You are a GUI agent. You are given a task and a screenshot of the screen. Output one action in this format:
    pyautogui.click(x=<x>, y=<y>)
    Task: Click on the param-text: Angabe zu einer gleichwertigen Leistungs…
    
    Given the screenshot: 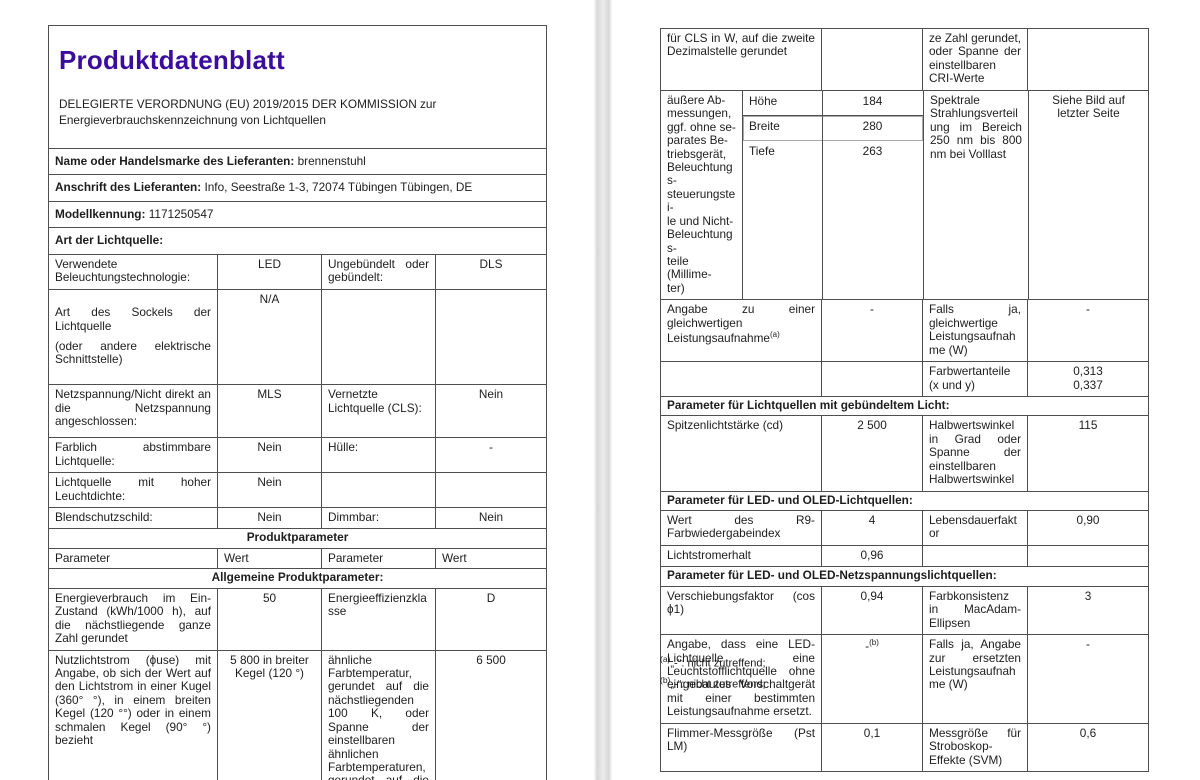 What is the action you would take?
    pyautogui.click(x=741, y=324)
    